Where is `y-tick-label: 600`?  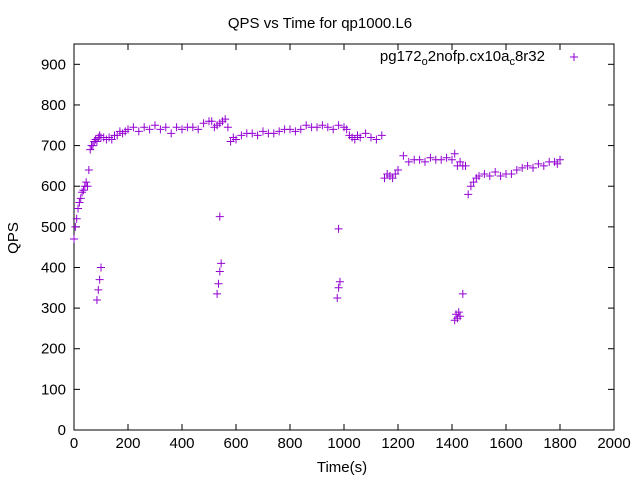 y-tick-label: 600 is located at coordinates (53, 186).